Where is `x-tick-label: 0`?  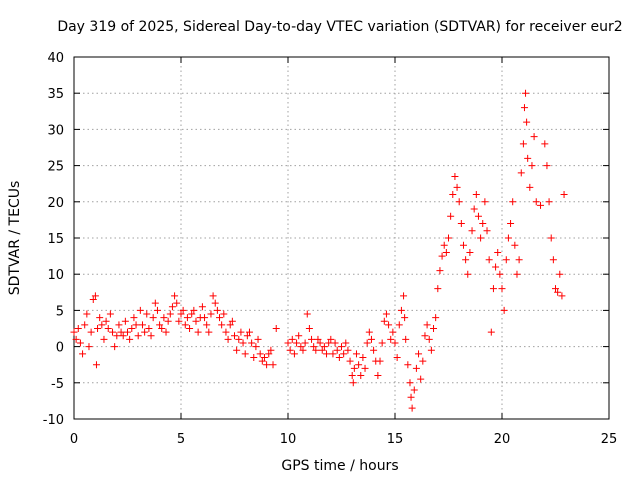 x-tick-label: 0 is located at coordinates (74, 439).